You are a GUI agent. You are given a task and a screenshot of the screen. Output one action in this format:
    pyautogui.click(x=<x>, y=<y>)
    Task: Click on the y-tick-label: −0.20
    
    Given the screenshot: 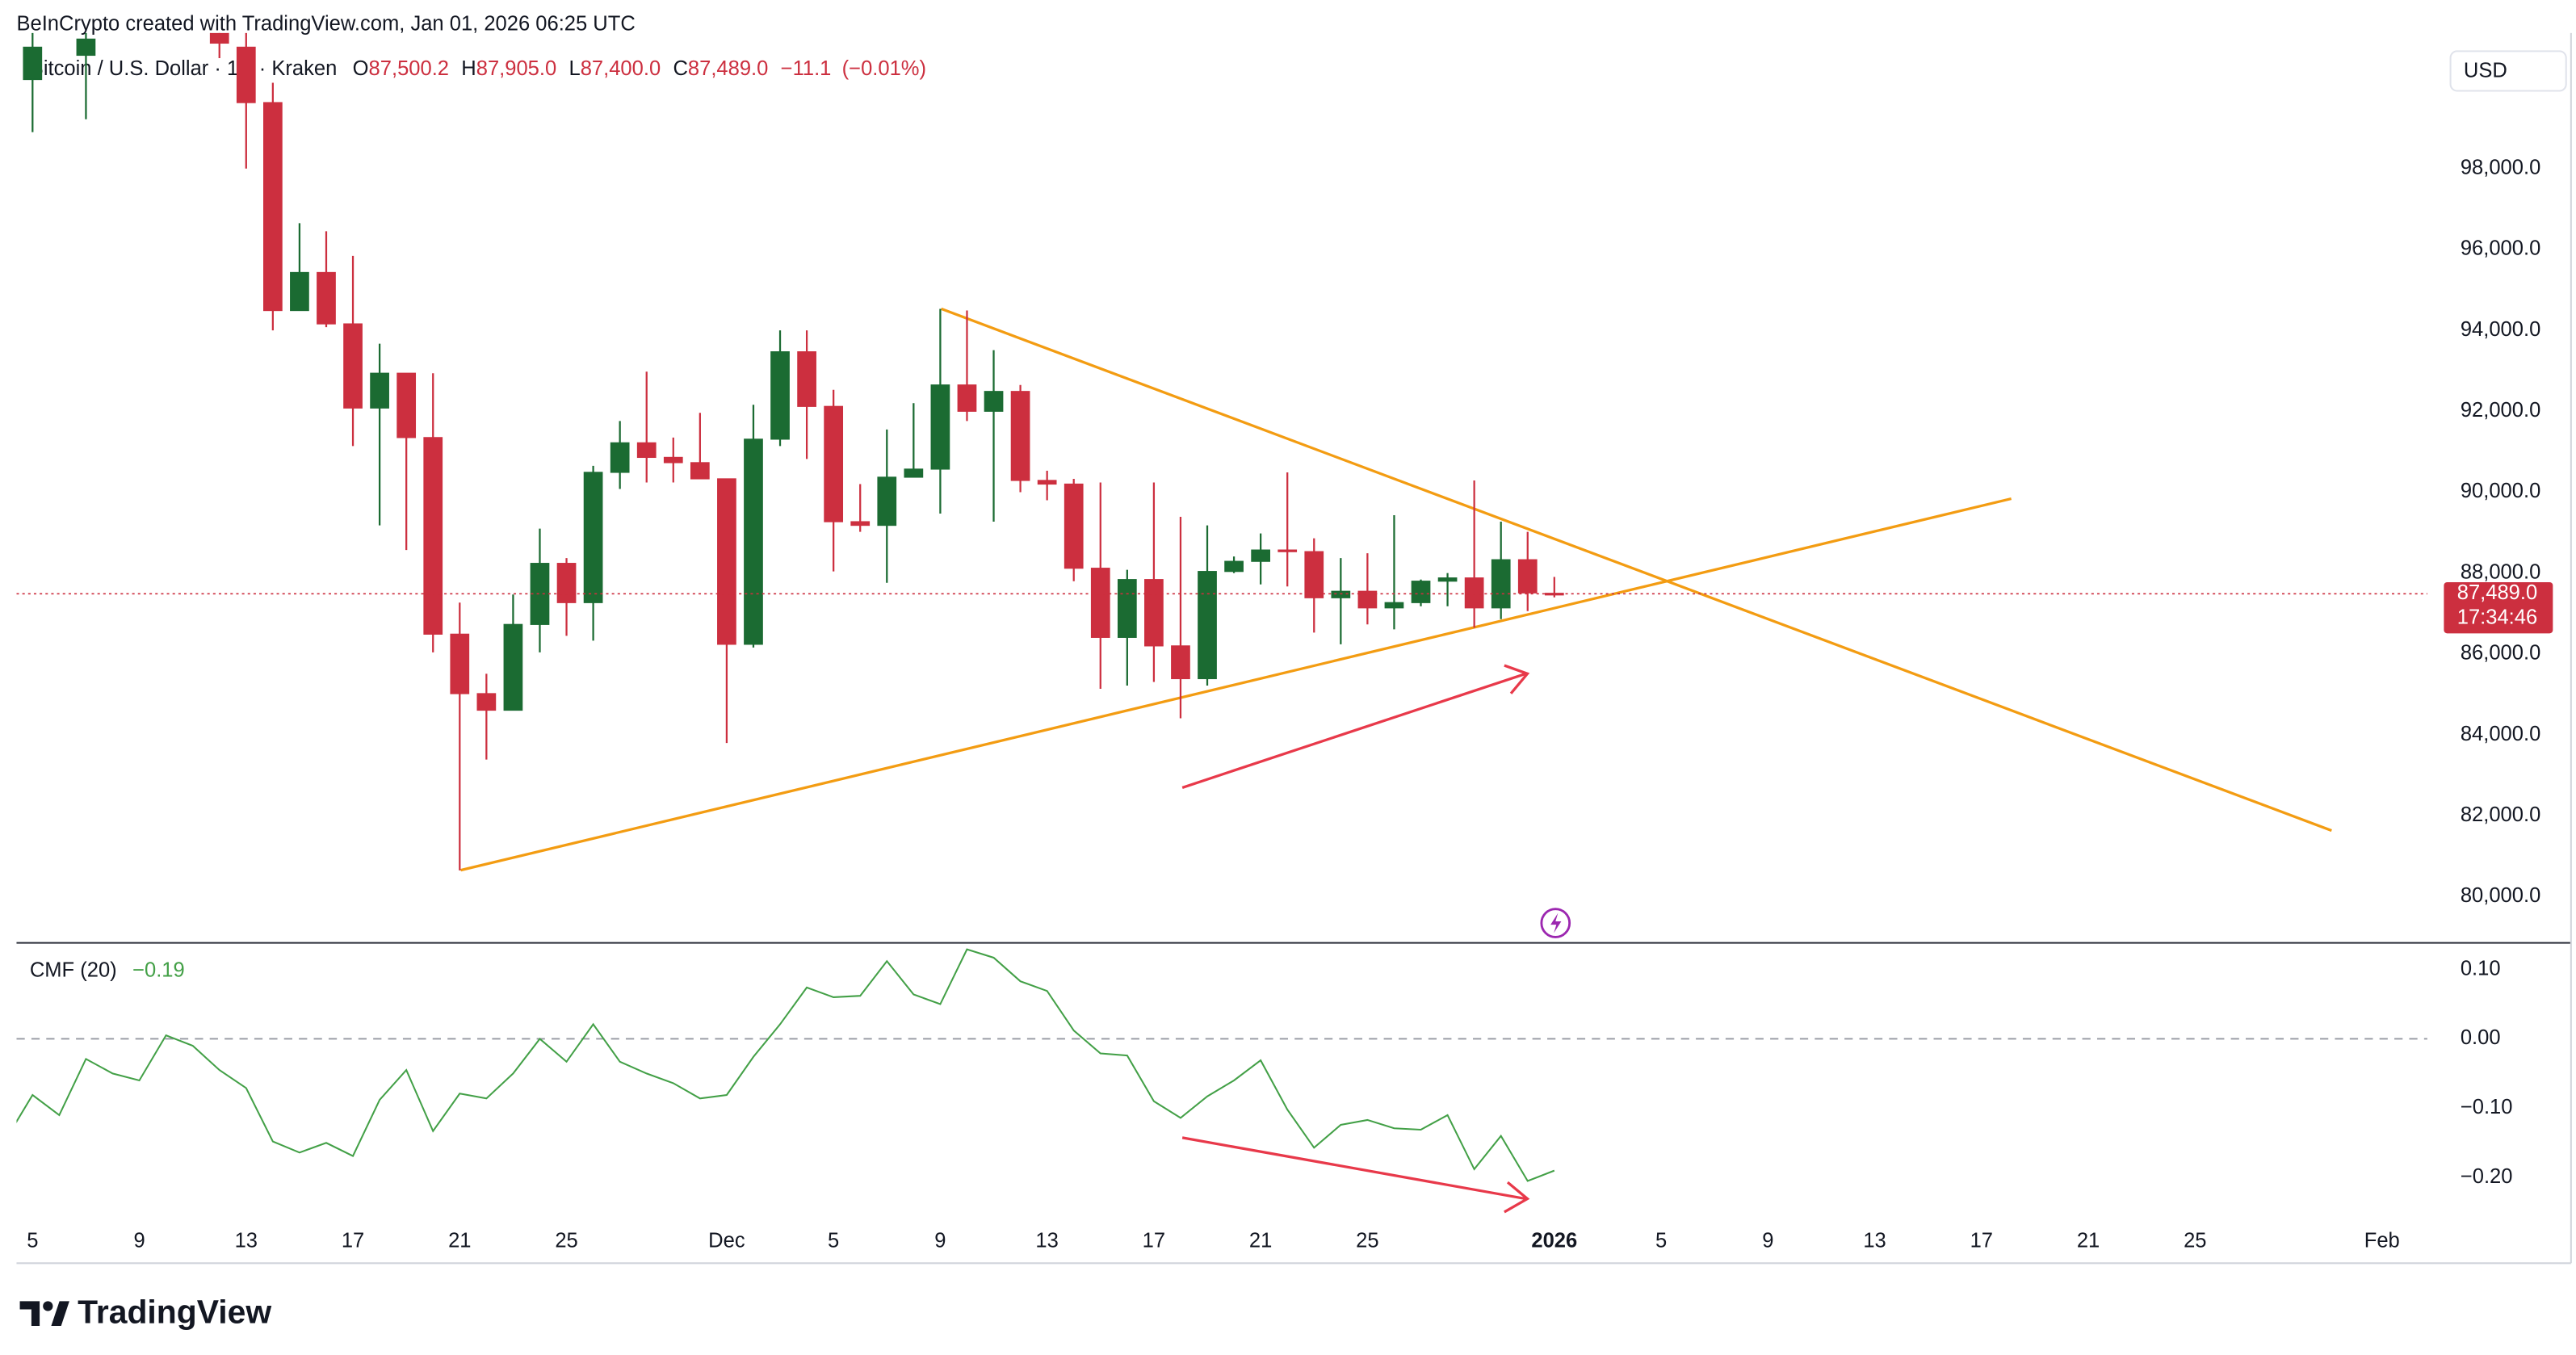 What is the action you would take?
    pyautogui.click(x=2487, y=1177)
    